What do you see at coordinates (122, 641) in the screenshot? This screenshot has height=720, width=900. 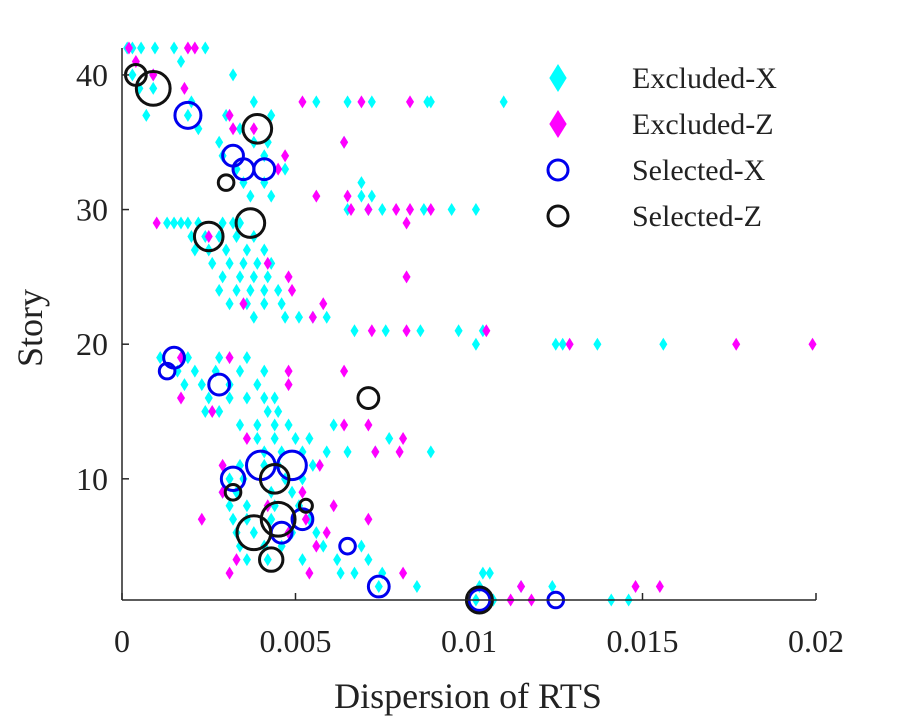 I see `x-tick-label: 0` at bounding box center [122, 641].